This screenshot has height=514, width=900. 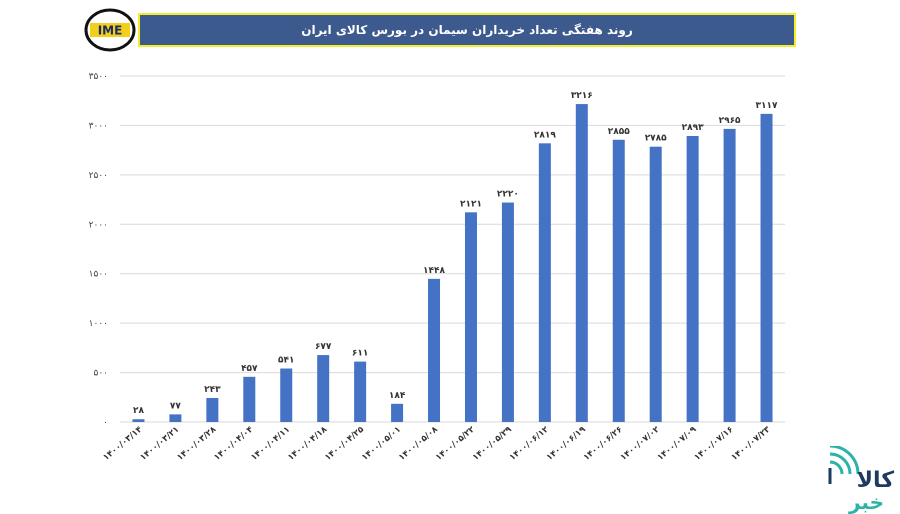 I want to click on watermark-text-1: کالا, so click(x=875, y=480).